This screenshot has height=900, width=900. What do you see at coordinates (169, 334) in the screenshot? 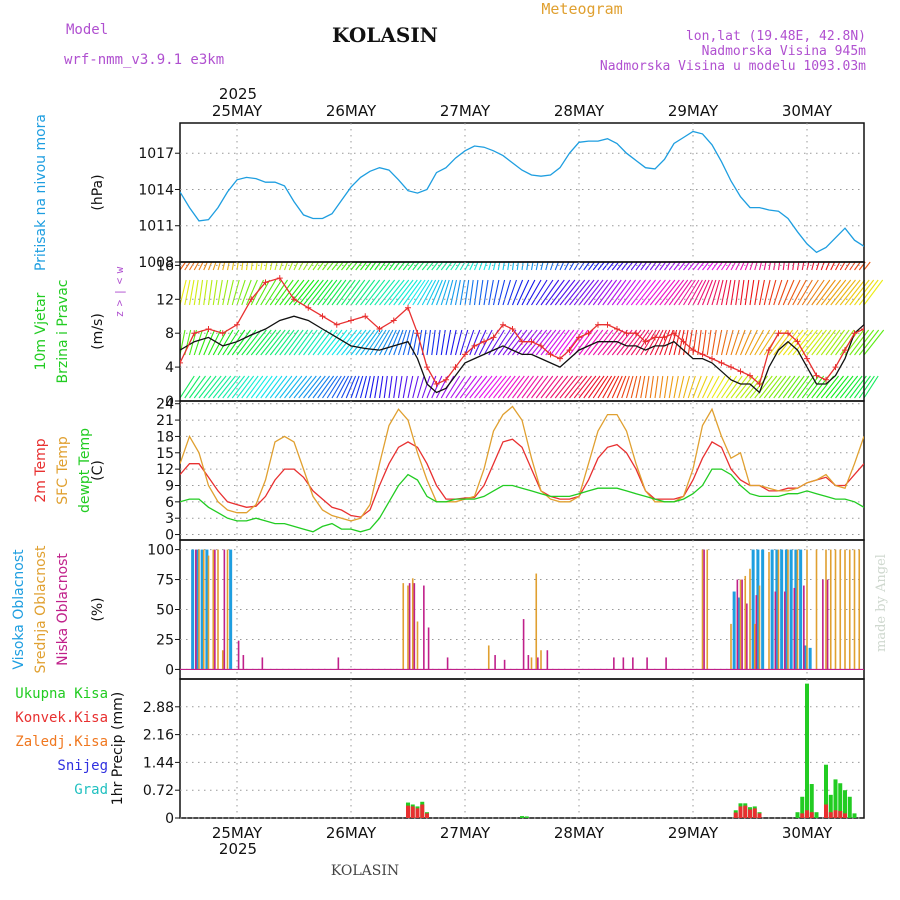
I see `y-tick-label: 8` at bounding box center [169, 334].